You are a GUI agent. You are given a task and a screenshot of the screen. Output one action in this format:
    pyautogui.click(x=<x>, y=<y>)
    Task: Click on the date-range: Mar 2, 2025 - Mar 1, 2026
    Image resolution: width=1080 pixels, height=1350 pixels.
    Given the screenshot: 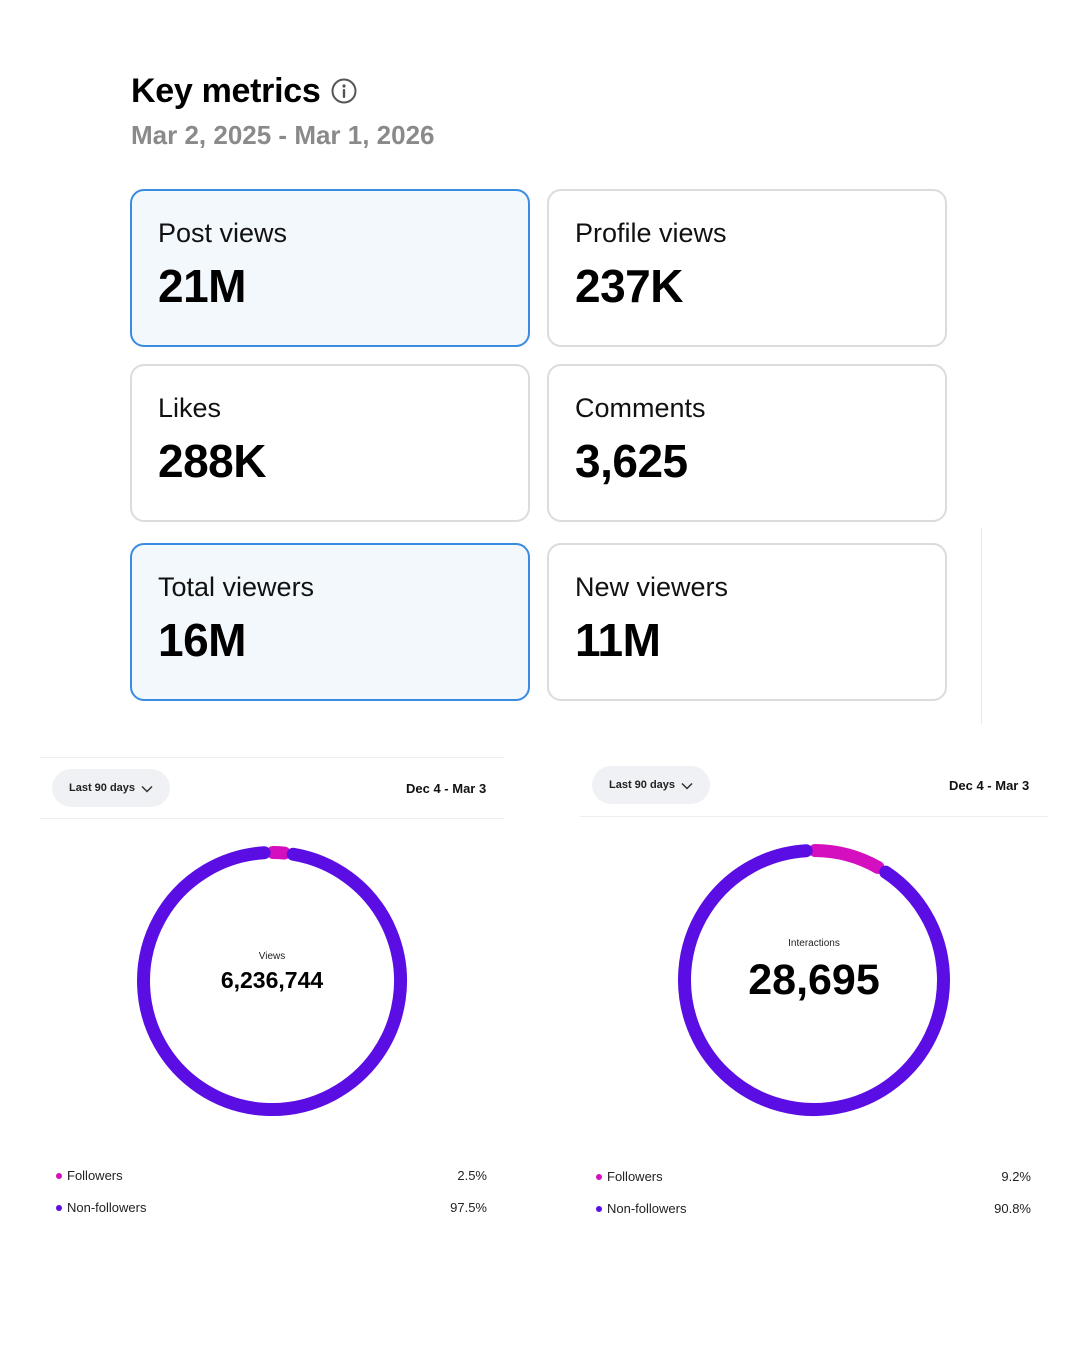 What is the action you would take?
    pyautogui.click(x=283, y=135)
    